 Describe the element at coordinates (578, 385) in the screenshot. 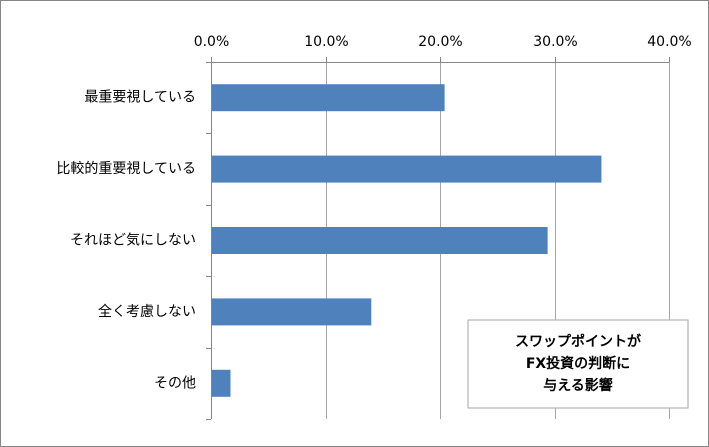

I see `annotation-line-3: 与える影響` at that location.